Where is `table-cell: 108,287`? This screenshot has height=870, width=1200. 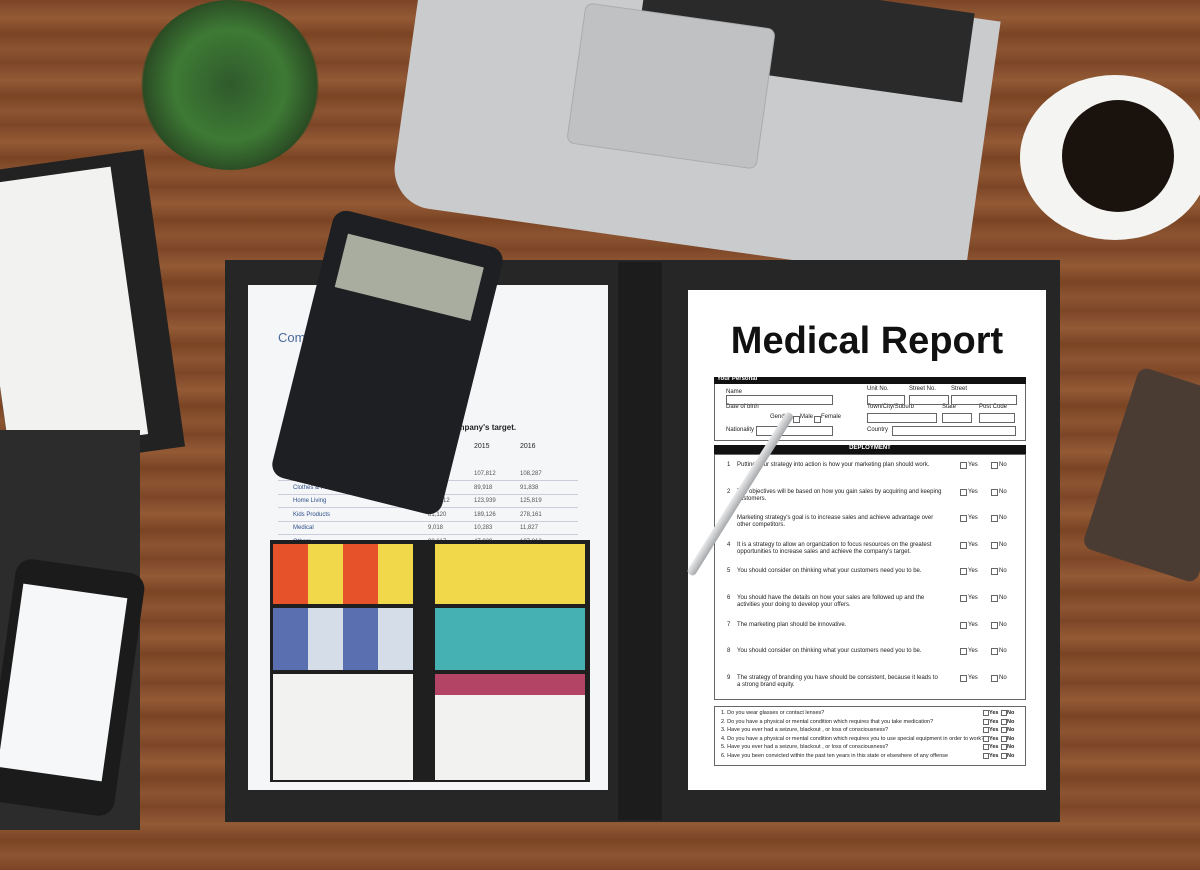 table-cell: 108,287 is located at coordinates (531, 474).